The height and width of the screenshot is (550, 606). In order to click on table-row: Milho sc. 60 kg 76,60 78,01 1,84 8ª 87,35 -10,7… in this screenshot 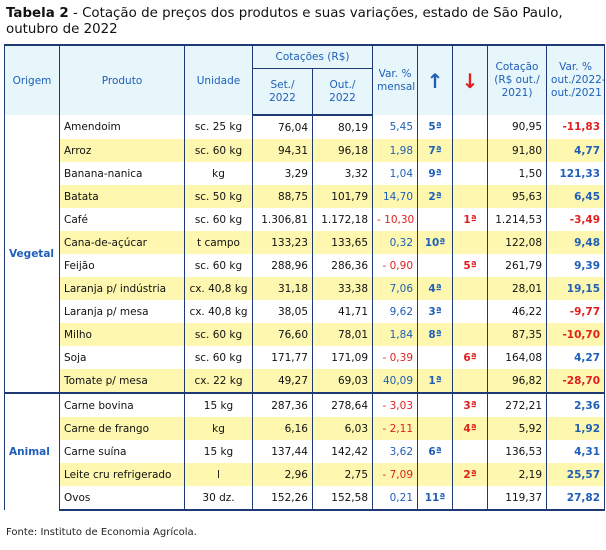, I will do `click(305, 334)`.